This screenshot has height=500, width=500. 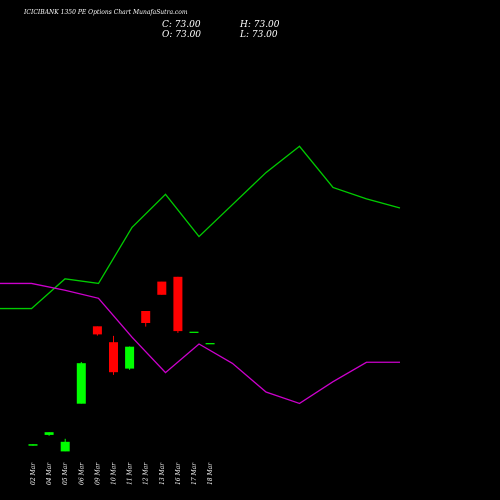 I want to click on x-tick-label: 16 Mar, so click(x=178, y=473).